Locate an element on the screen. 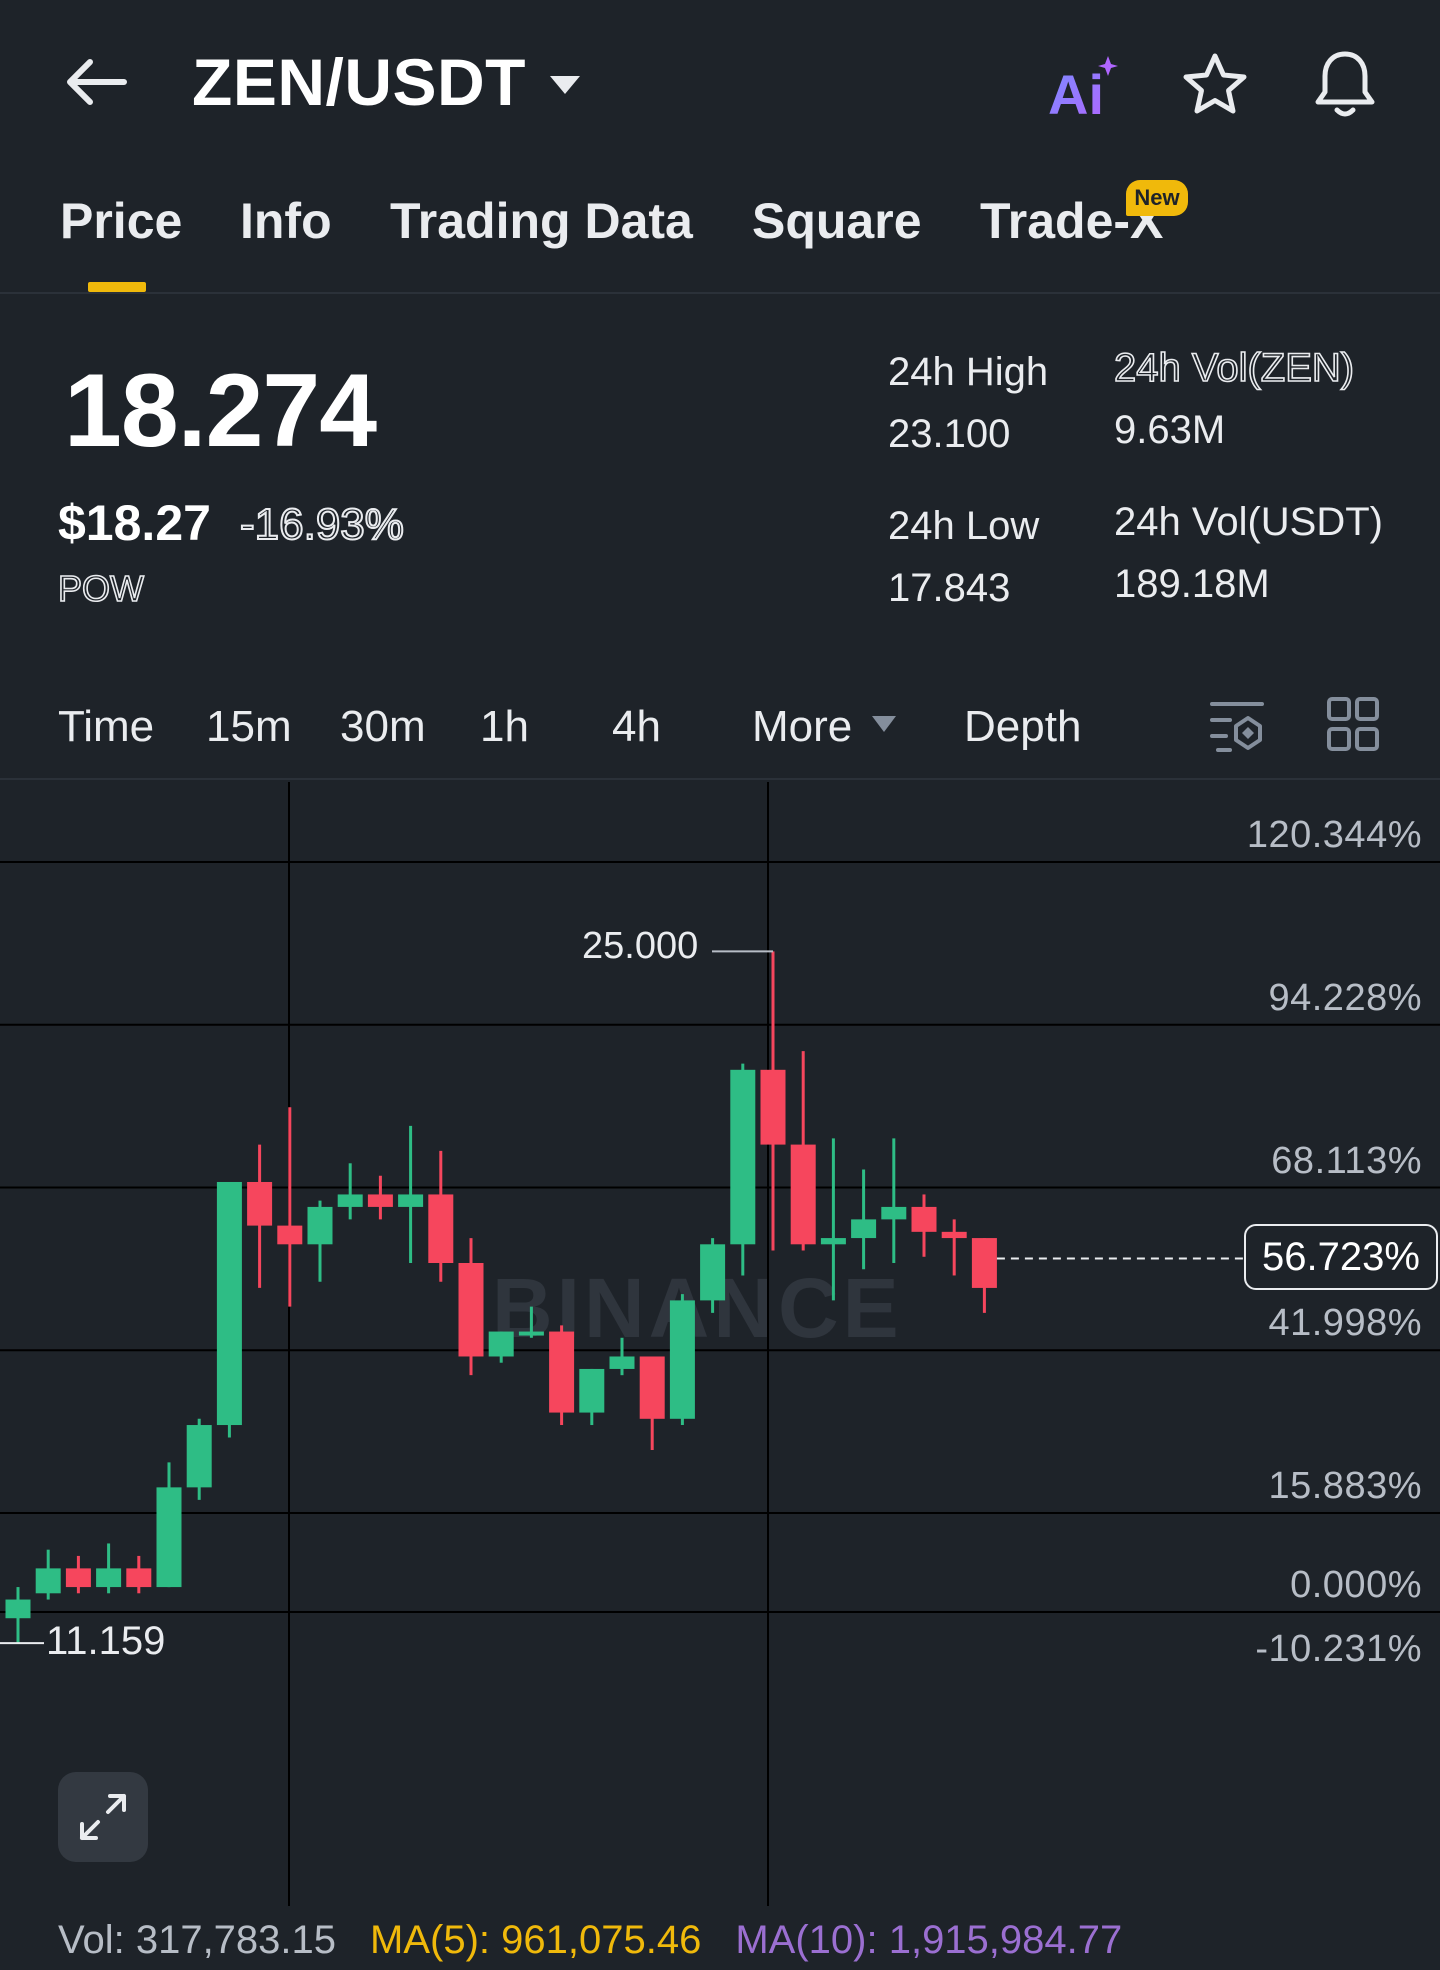 This screenshot has width=1440, height=1970. ai-label: Ai is located at coordinates (1076, 91).